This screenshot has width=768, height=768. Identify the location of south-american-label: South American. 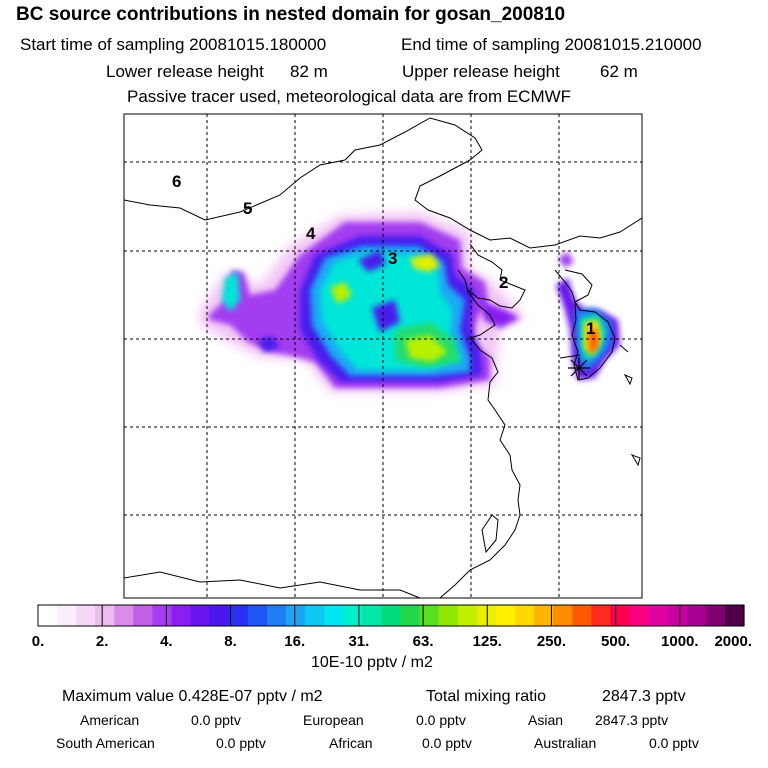
(105, 743).